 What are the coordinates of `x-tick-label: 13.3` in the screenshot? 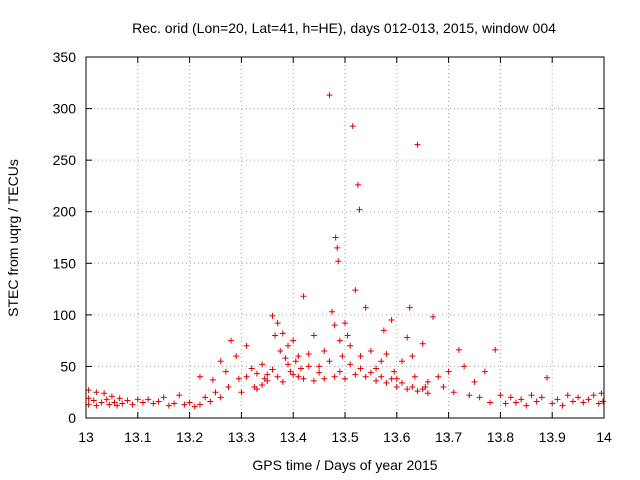 It's located at (241, 437).